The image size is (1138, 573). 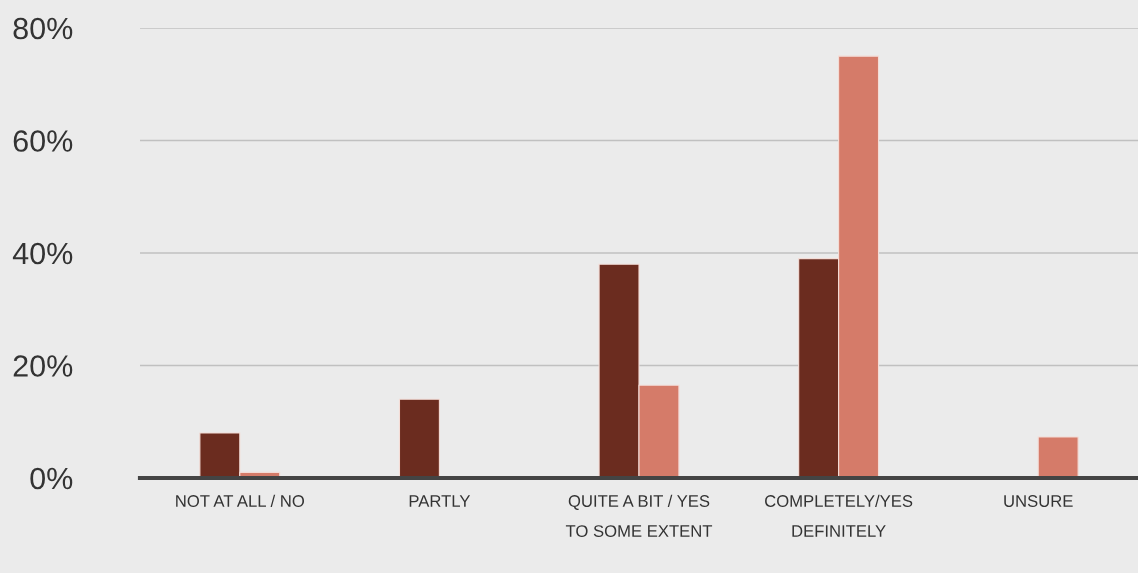 I want to click on y-tick-label: 60%, so click(x=43, y=141).